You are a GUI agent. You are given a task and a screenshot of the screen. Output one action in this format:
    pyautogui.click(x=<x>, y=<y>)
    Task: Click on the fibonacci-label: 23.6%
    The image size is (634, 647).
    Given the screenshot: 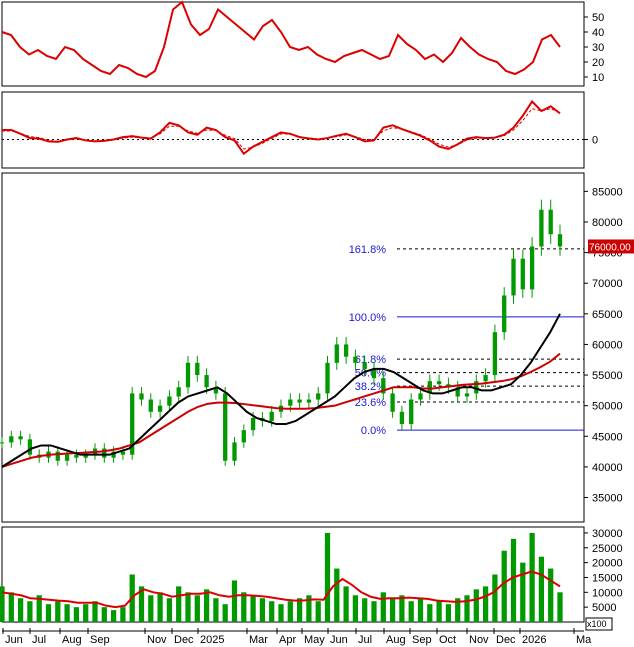 What is the action you would take?
    pyautogui.click(x=370, y=403)
    